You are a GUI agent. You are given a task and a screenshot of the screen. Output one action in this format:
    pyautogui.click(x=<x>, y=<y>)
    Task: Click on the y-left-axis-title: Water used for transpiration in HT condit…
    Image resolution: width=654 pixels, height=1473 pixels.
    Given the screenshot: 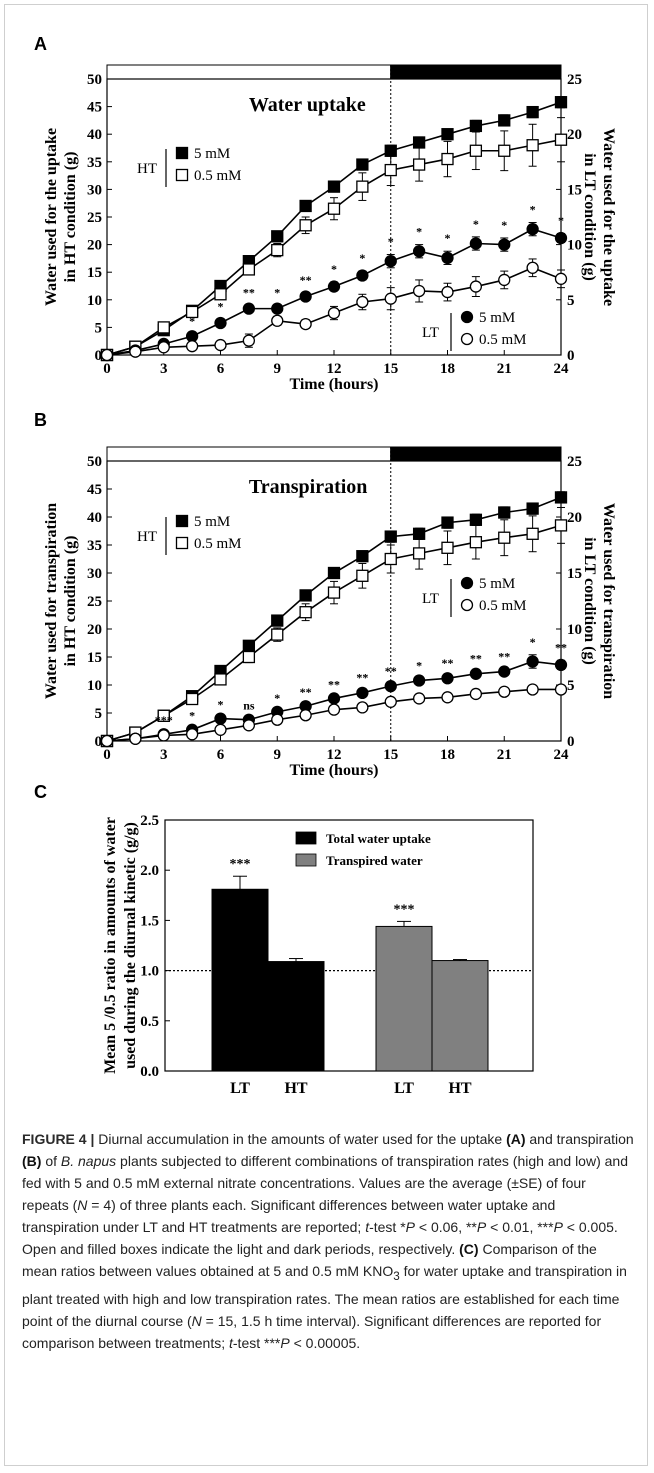 What is the action you would take?
    pyautogui.click(x=61, y=601)
    